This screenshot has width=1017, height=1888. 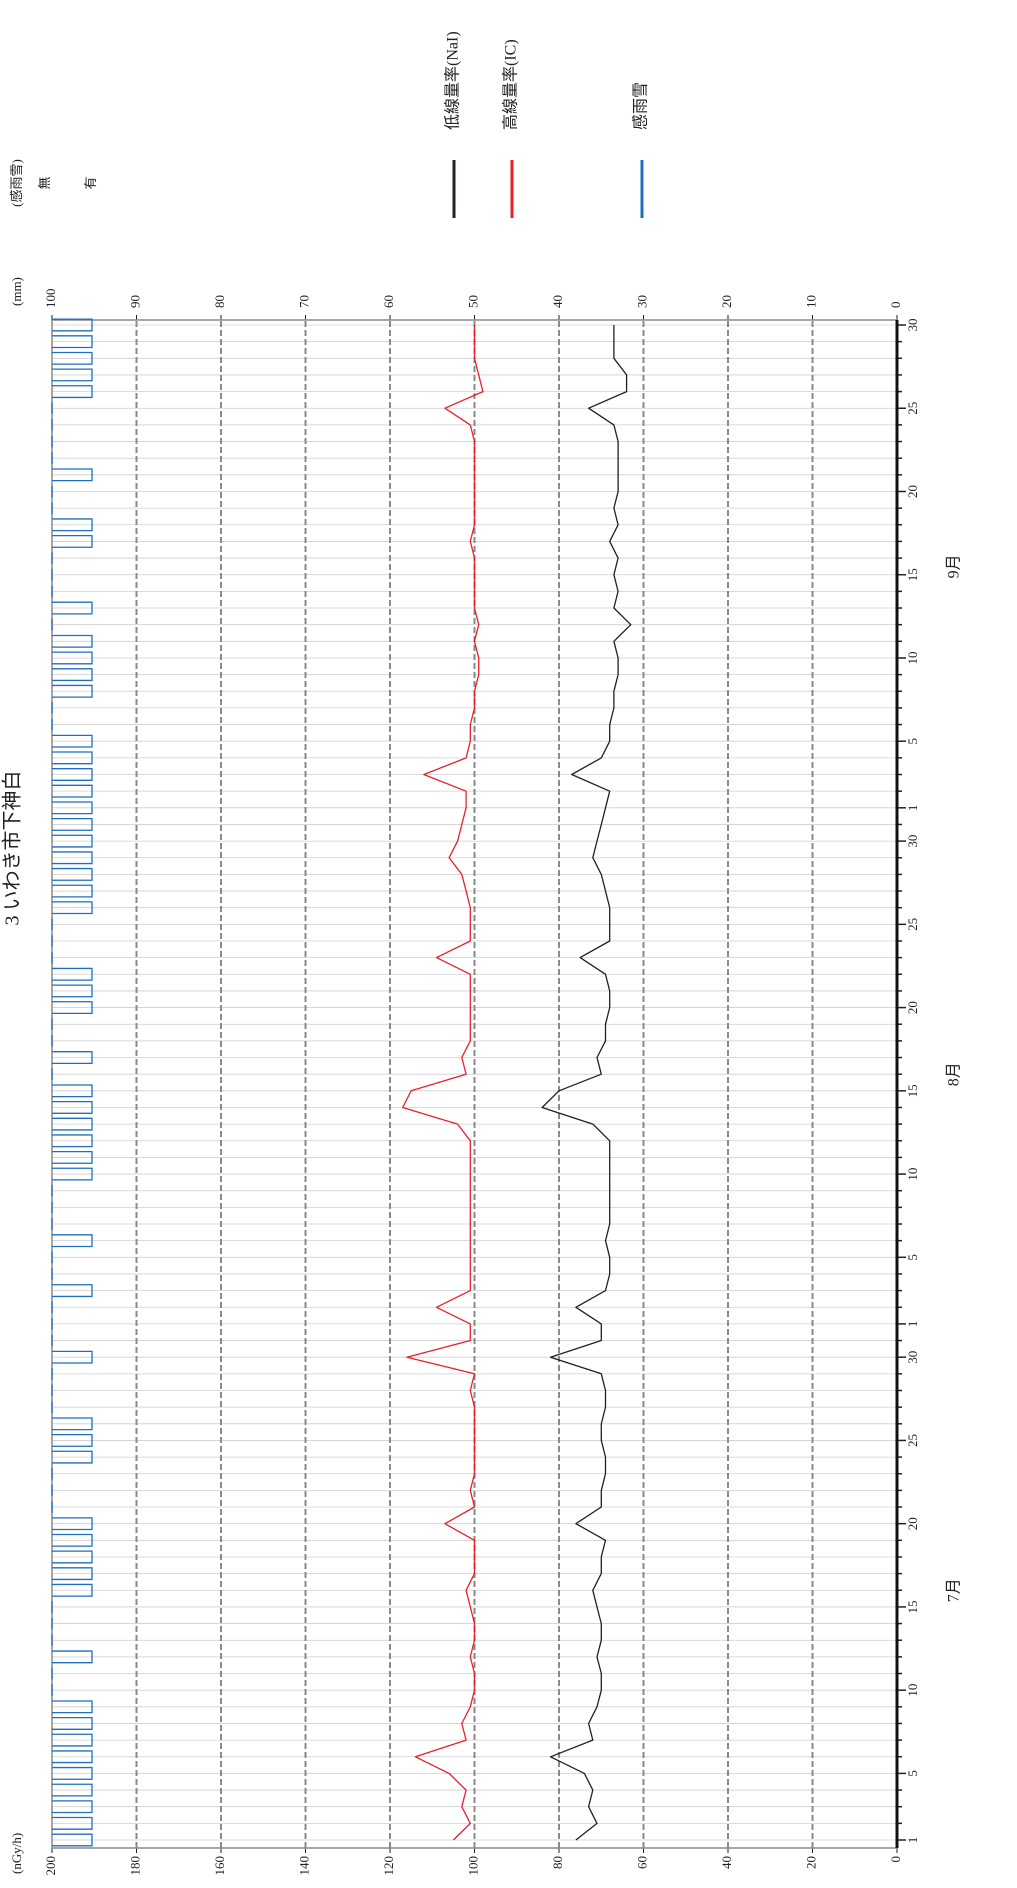 What do you see at coordinates (219, 301) in the screenshot?
I see `y2-tick-label: 80` at bounding box center [219, 301].